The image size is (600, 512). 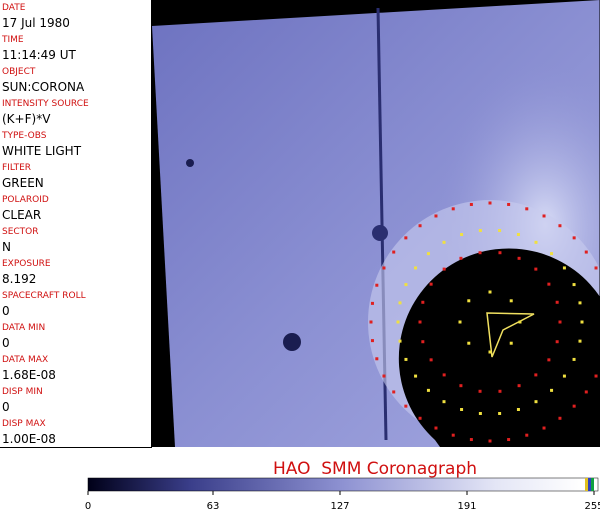 What do you see at coordinates (592, 506) in the screenshot?
I see `colorbar-tick-label: 255` at bounding box center [592, 506].